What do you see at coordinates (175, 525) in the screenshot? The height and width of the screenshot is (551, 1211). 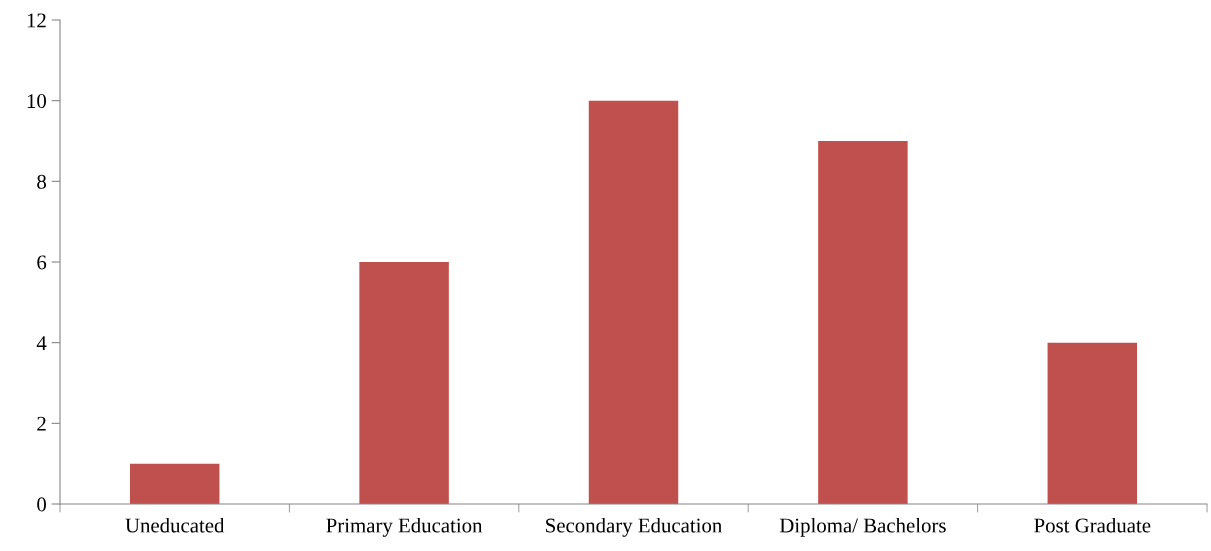 I see `x-tick-label: Uneducated` at bounding box center [175, 525].